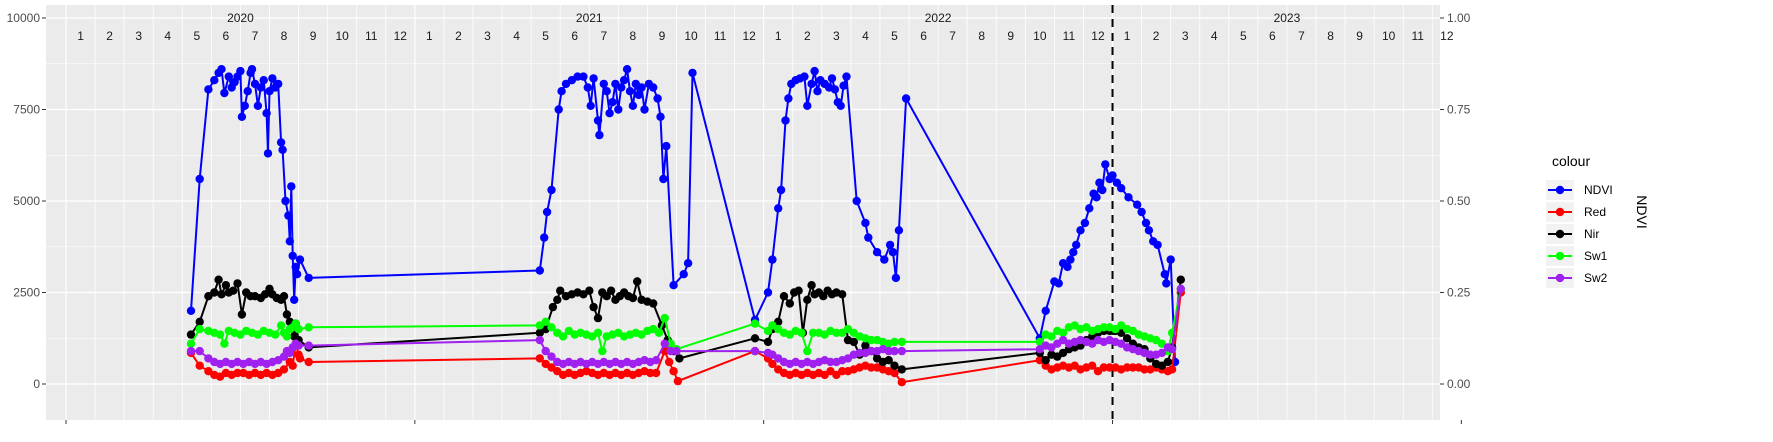 The image size is (1773, 442). What do you see at coordinates (1447, 36) in the screenshot?
I see `month-label: 12` at bounding box center [1447, 36].